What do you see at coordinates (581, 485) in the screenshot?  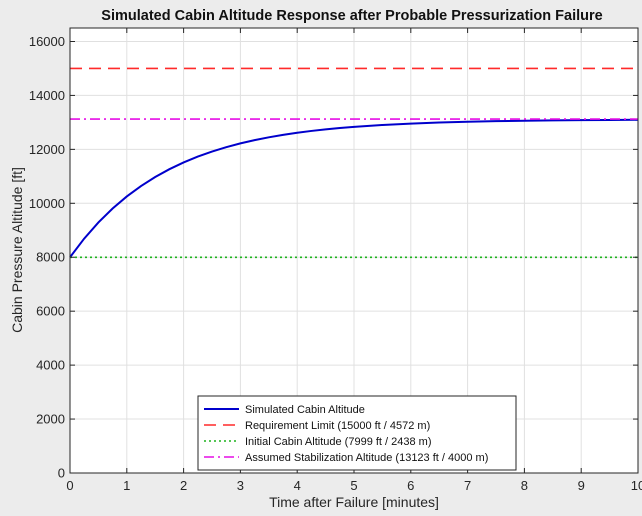 I see `x-tick-label: 9` at bounding box center [581, 485].